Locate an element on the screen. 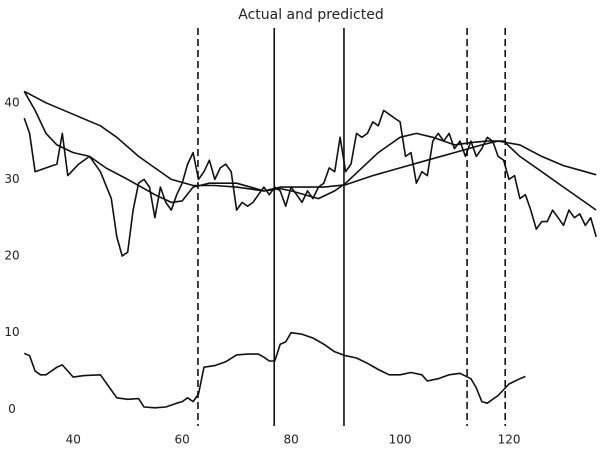  y-tick-label: 40 is located at coordinates (11, 102).